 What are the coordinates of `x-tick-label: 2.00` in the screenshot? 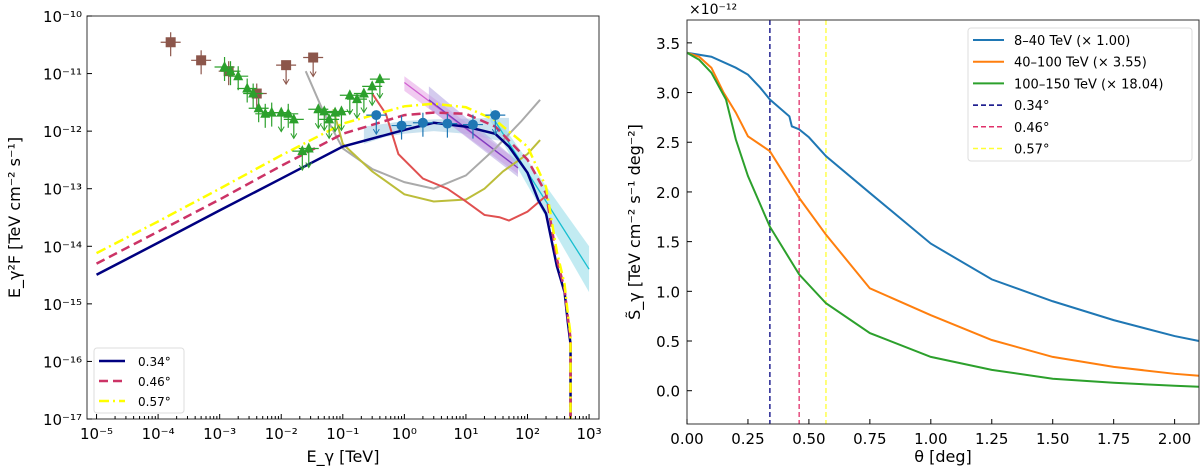 It's located at (1174, 439).